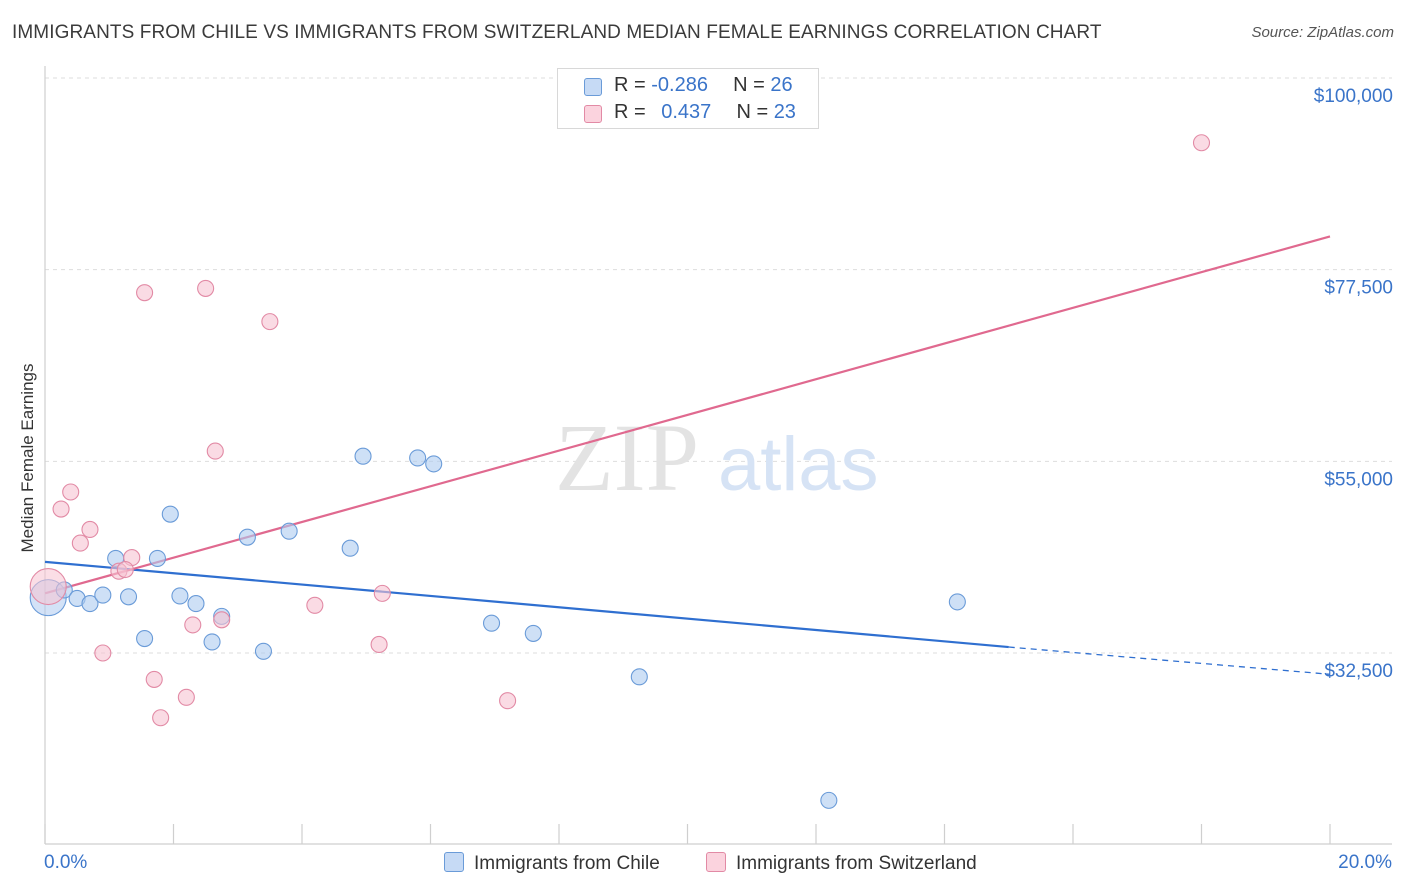 The image size is (1406, 892). Describe the element at coordinates (567, 863) in the screenshot. I see `chile-legend-label: Immigrants from Chile` at that location.